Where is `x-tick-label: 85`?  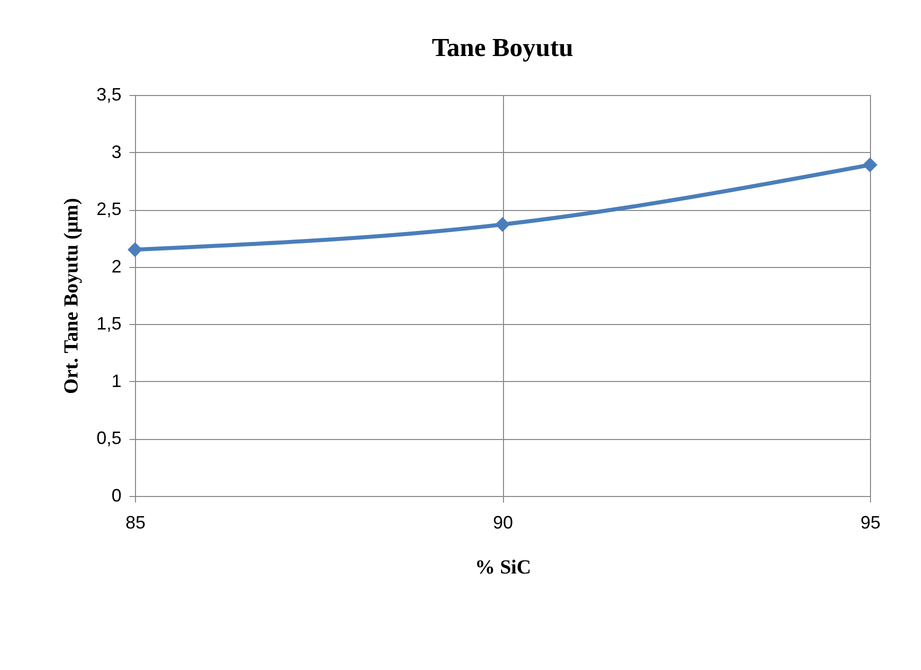 x-tick-label: 85 is located at coordinates (135, 522).